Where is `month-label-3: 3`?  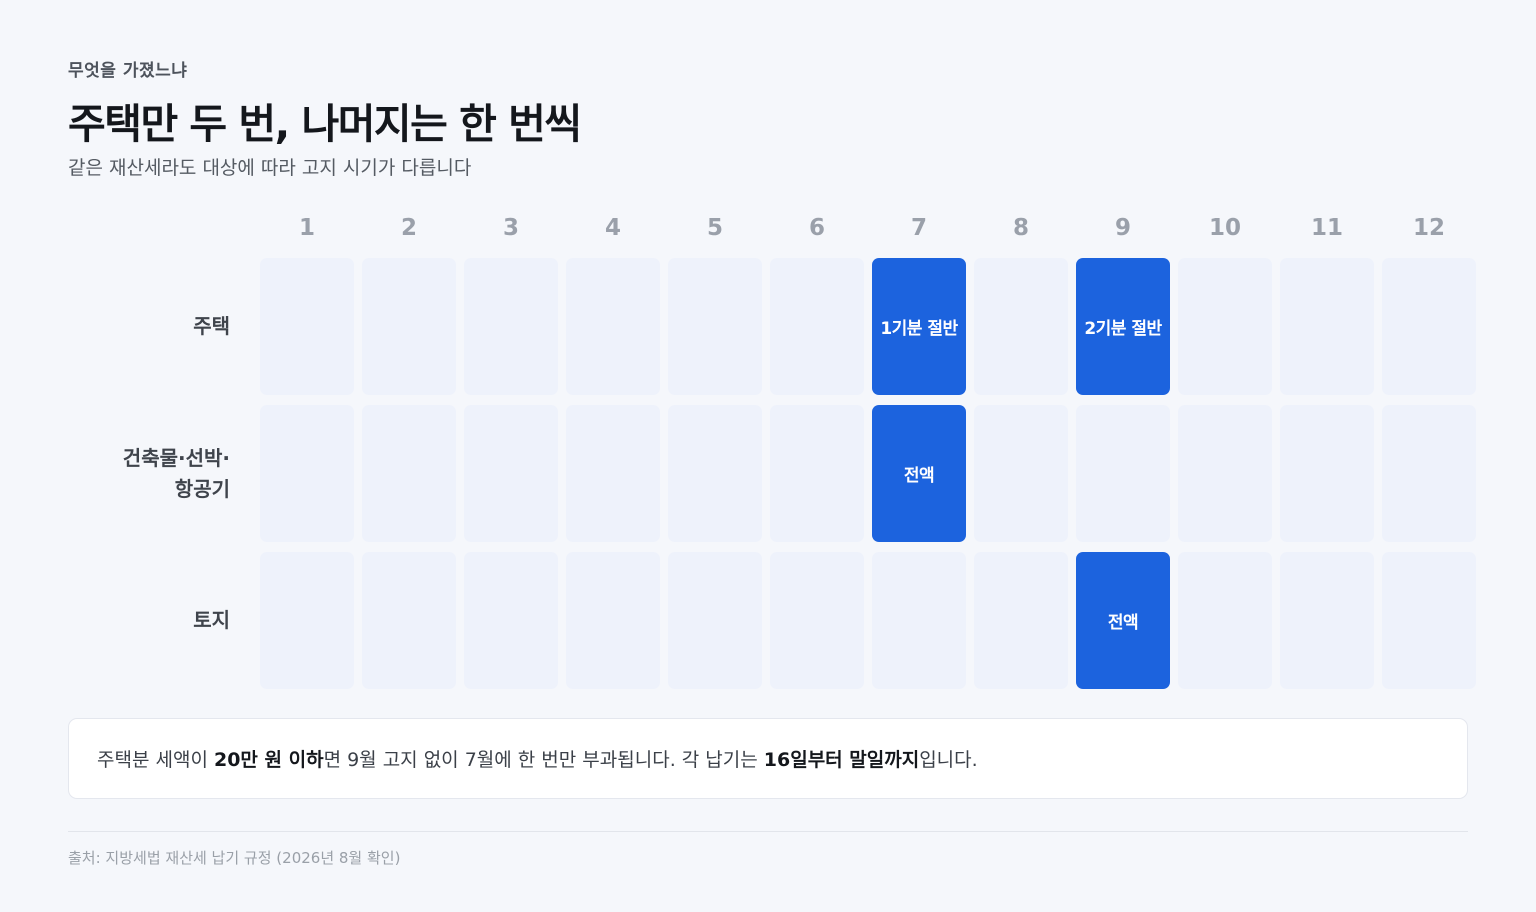
month-label-3: 3 is located at coordinates (510, 228).